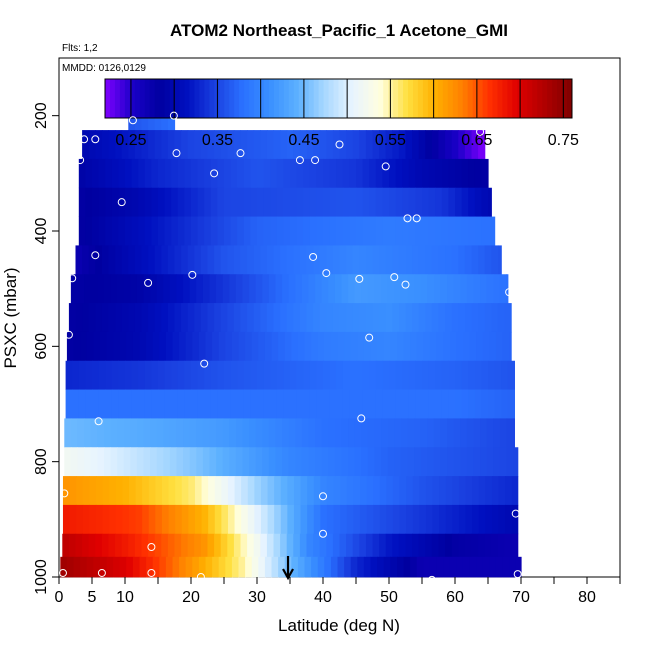 The width and height of the screenshot is (650, 650). Describe the element at coordinates (92, 597) in the screenshot. I see `x-tick-label: 5` at that location.